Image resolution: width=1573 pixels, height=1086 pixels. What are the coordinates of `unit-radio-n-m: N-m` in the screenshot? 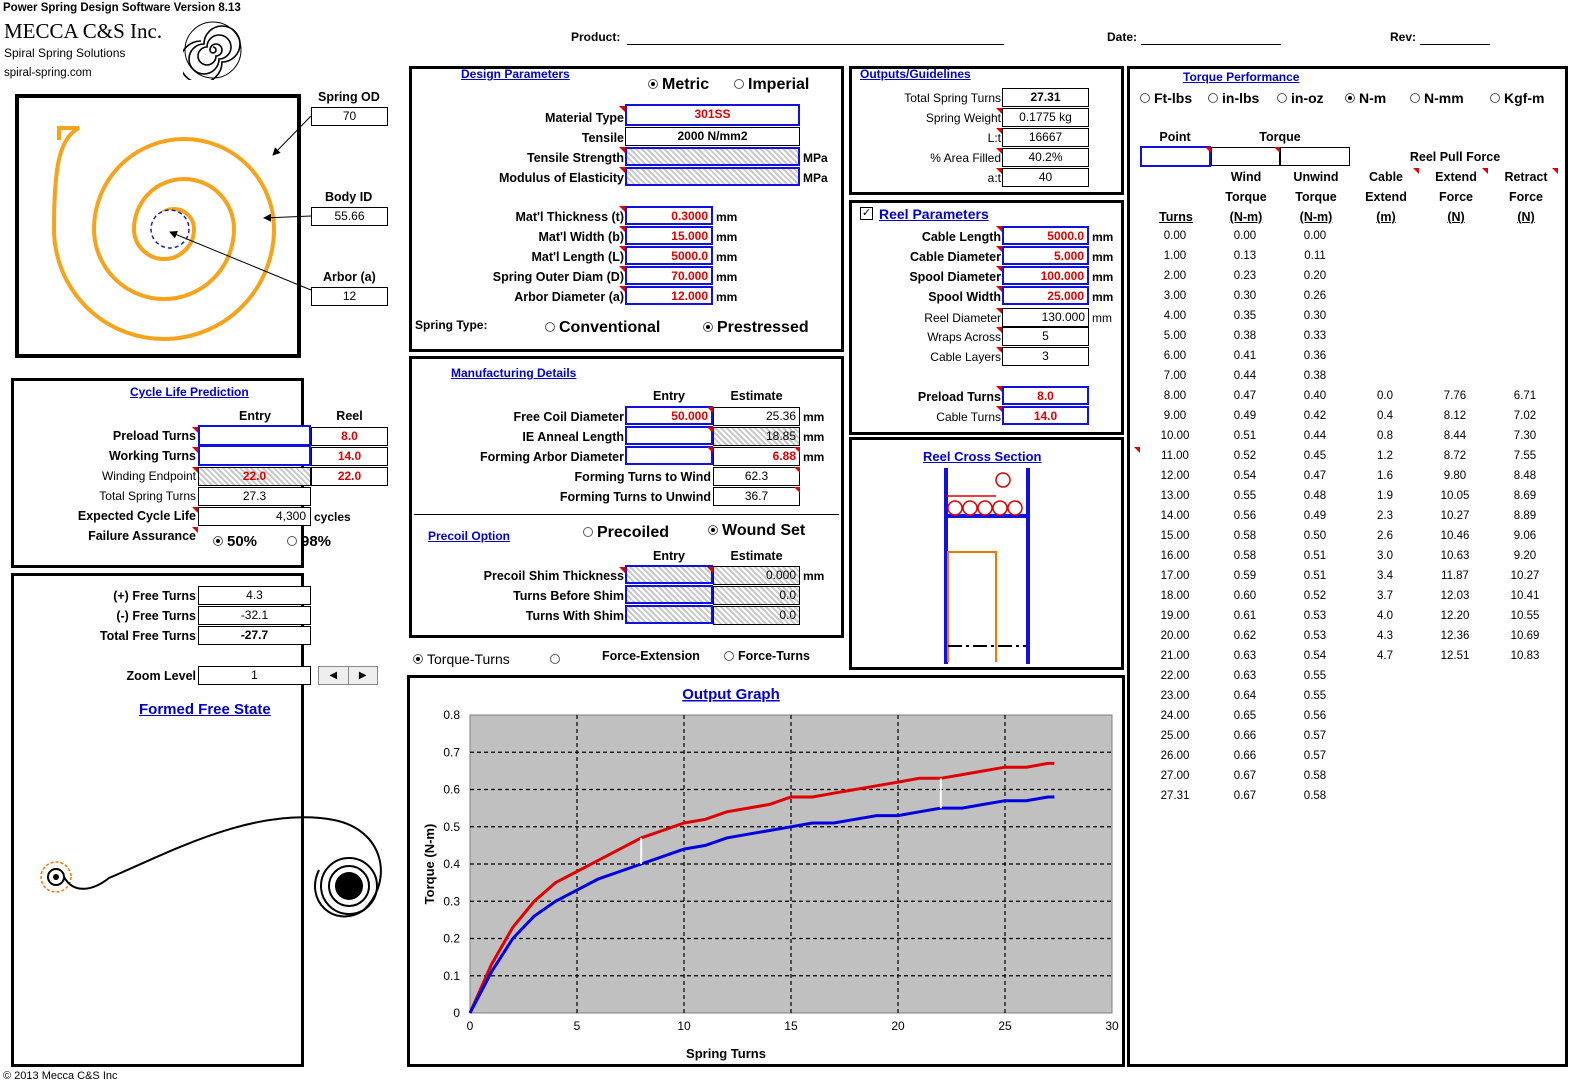 It's located at (1365, 98).